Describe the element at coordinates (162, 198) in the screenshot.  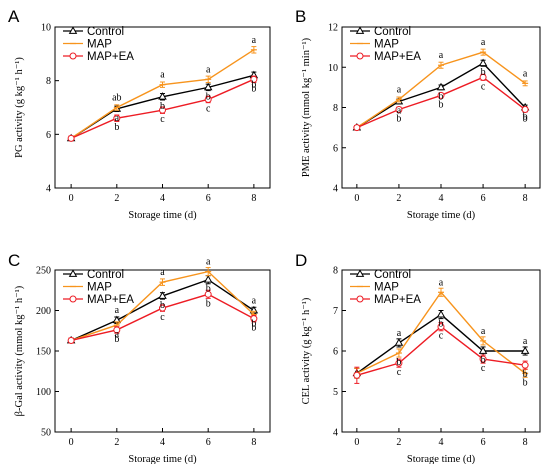
I see `panel-a-xtick-label: 4` at that location.